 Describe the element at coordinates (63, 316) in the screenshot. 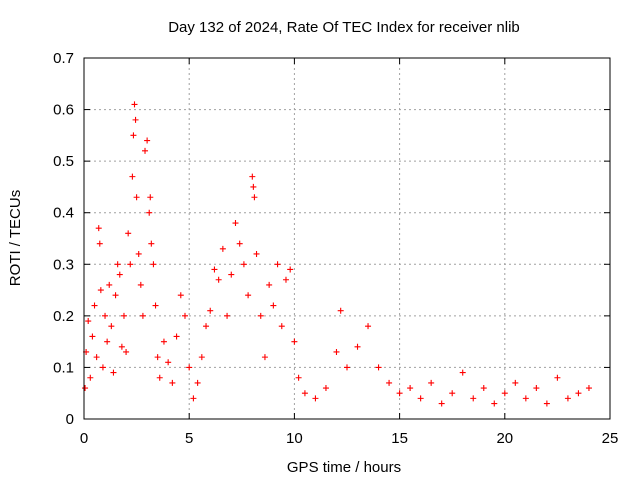

I see `y-tick-label: 0.2` at that location.